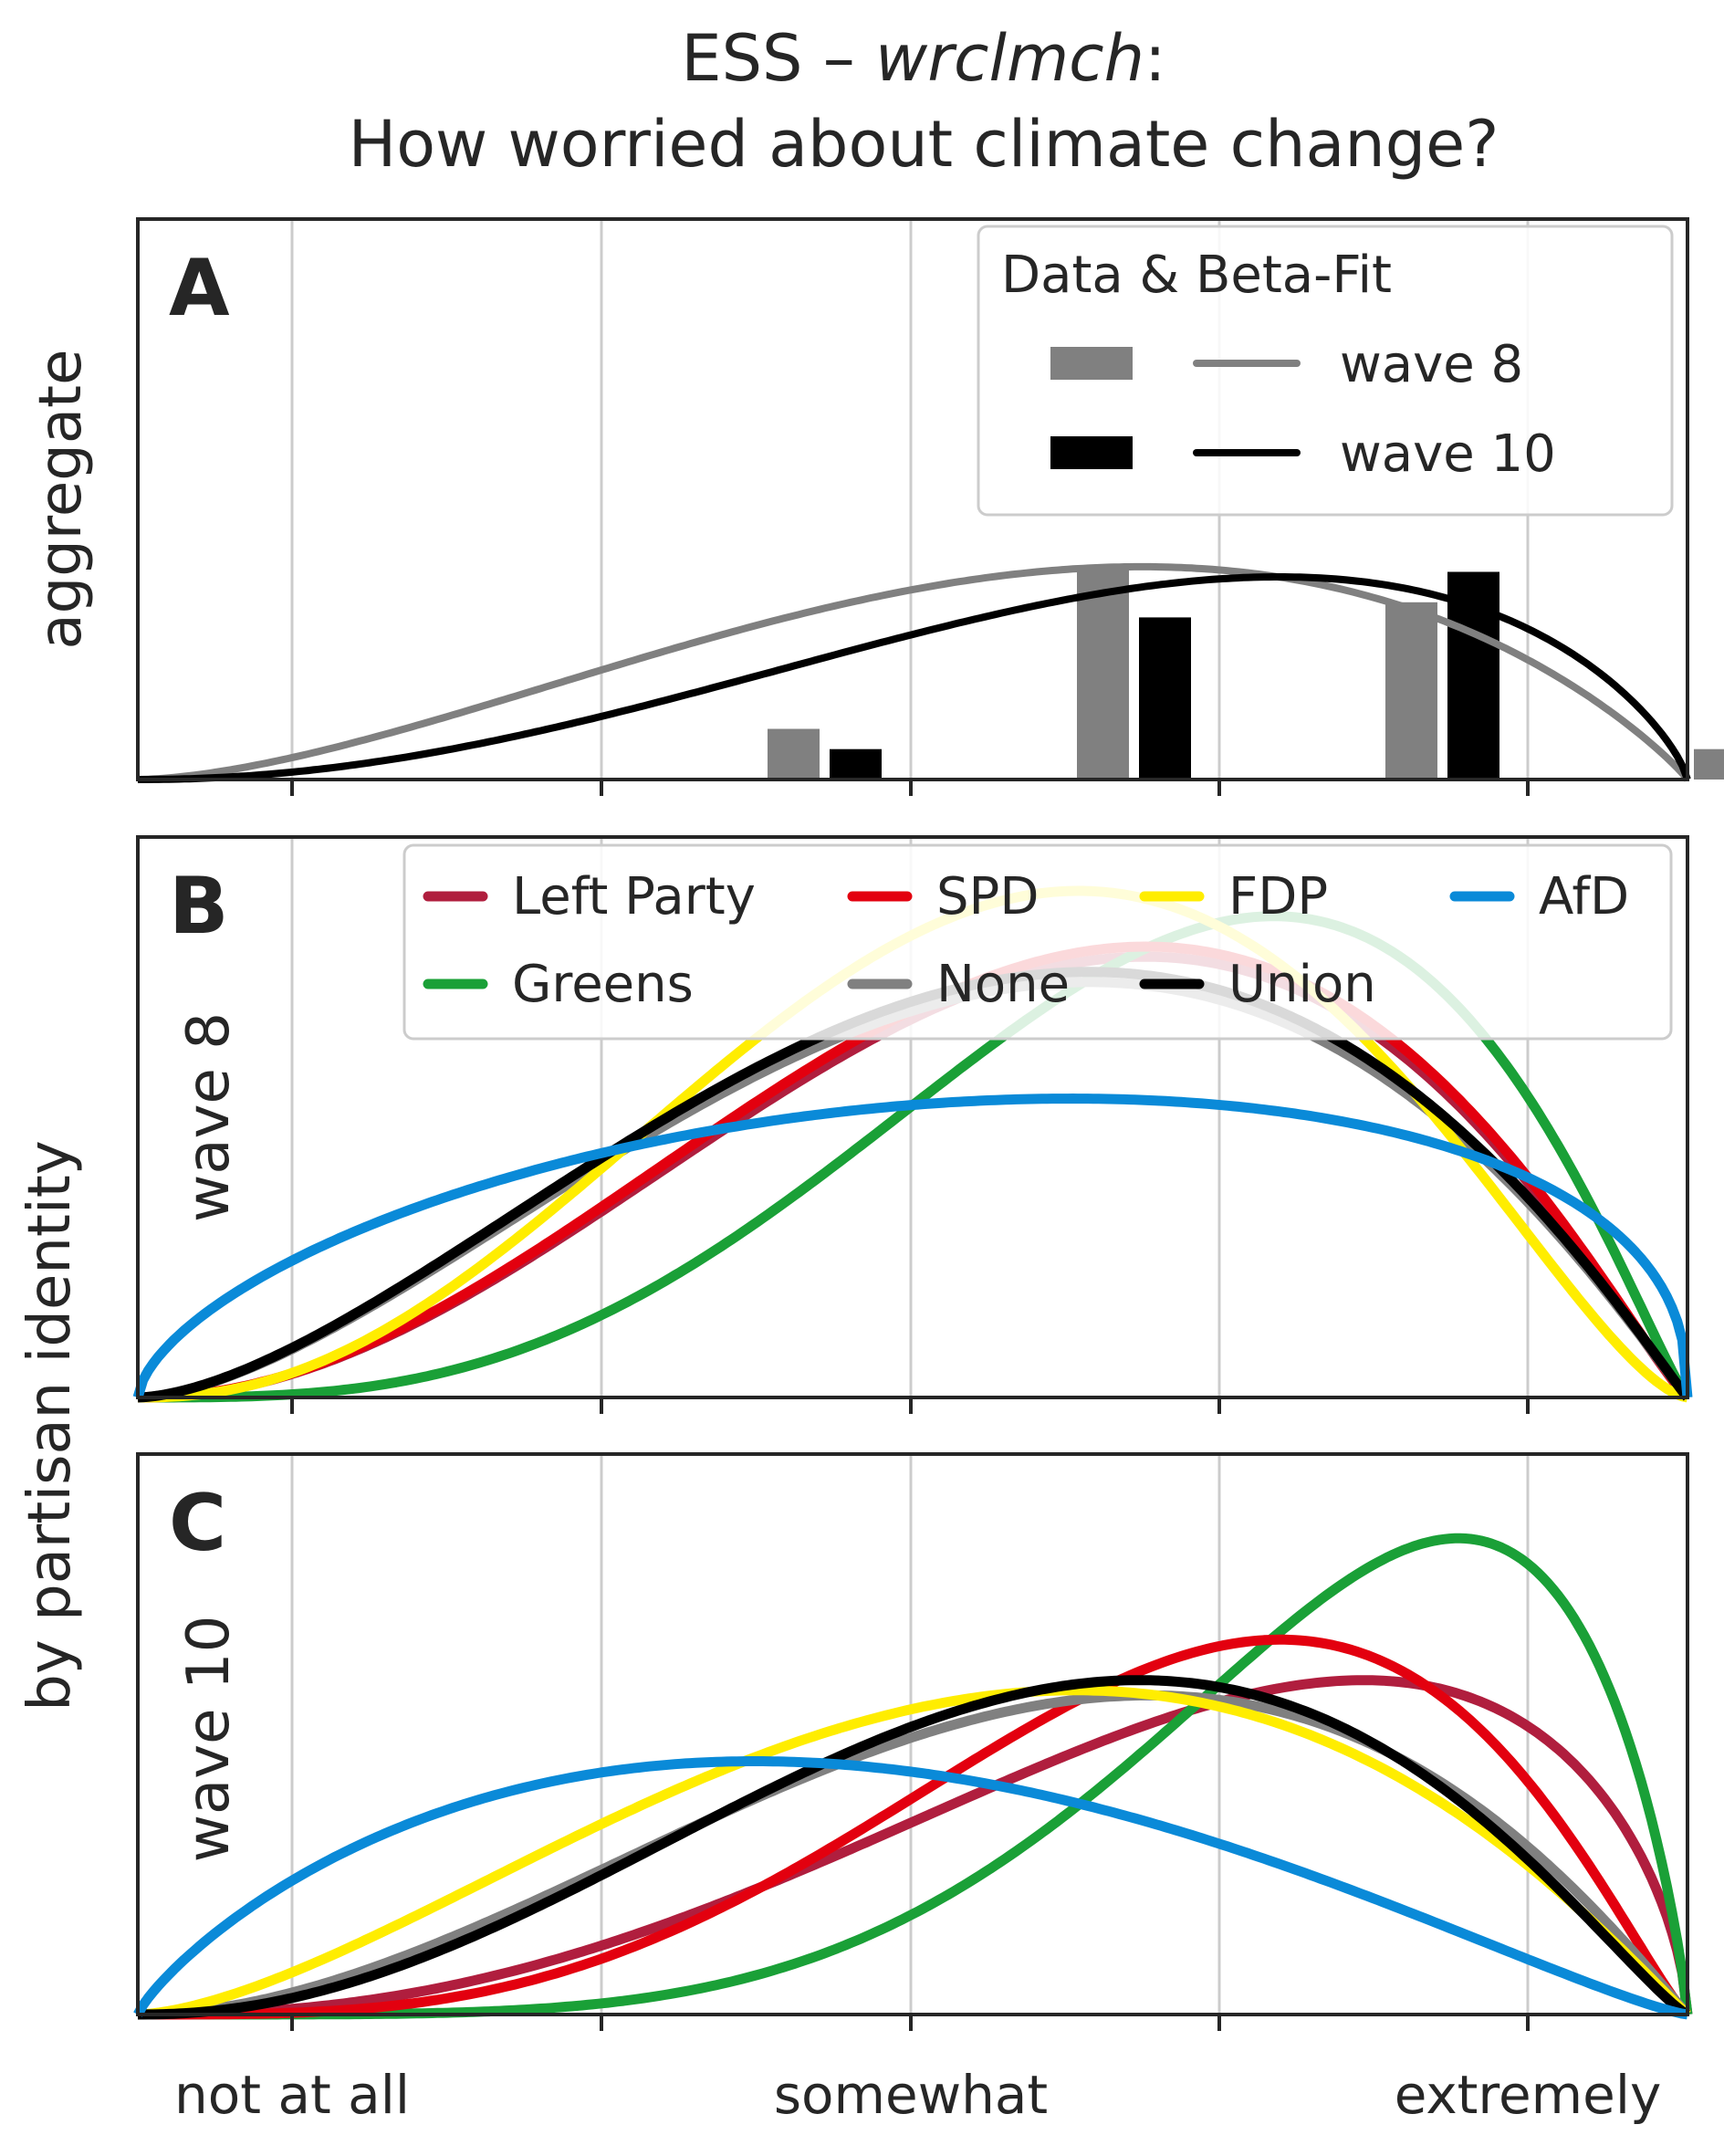 Image resolution: width=1724 pixels, height=2156 pixels. What do you see at coordinates (1431, 364) in the screenshot?
I see `legend-a-wave8-label: wave 8` at bounding box center [1431, 364].